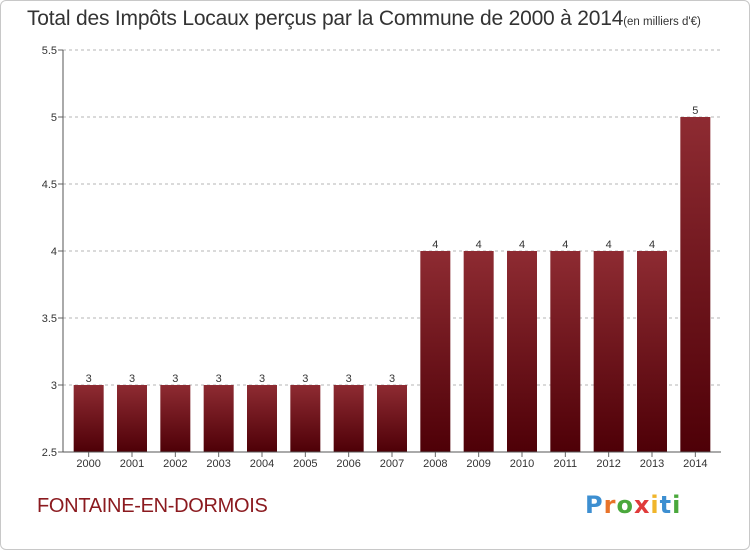  What do you see at coordinates (305, 418) in the screenshot?
I see `bar-2005` at bounding box center [305, 418].